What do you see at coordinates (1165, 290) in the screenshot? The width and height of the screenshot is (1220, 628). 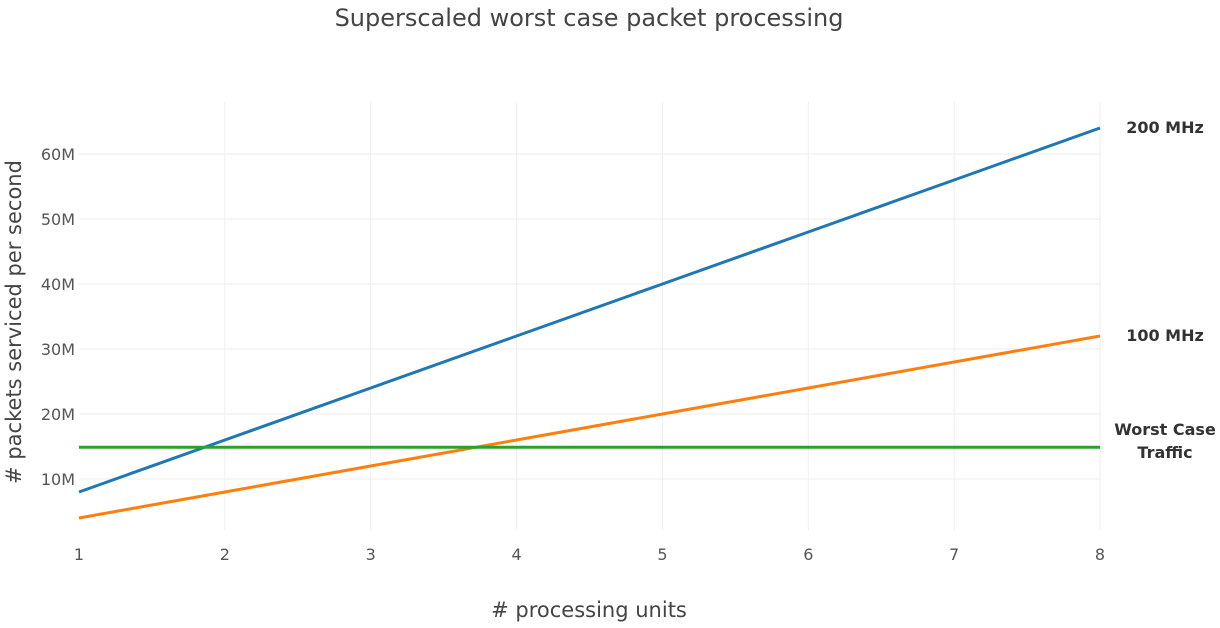 I see `series-labels: 200 MHz 100 MHz Worst Case Traffic` at bounding box center [1165, 290].